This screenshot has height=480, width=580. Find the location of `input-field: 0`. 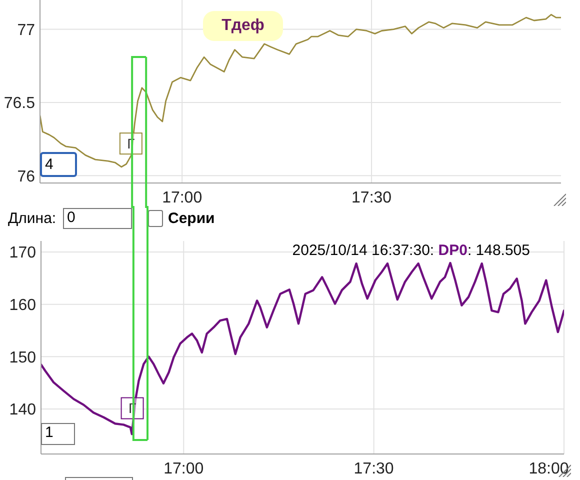

input-field: 0 is located at coordinates (97, 218).